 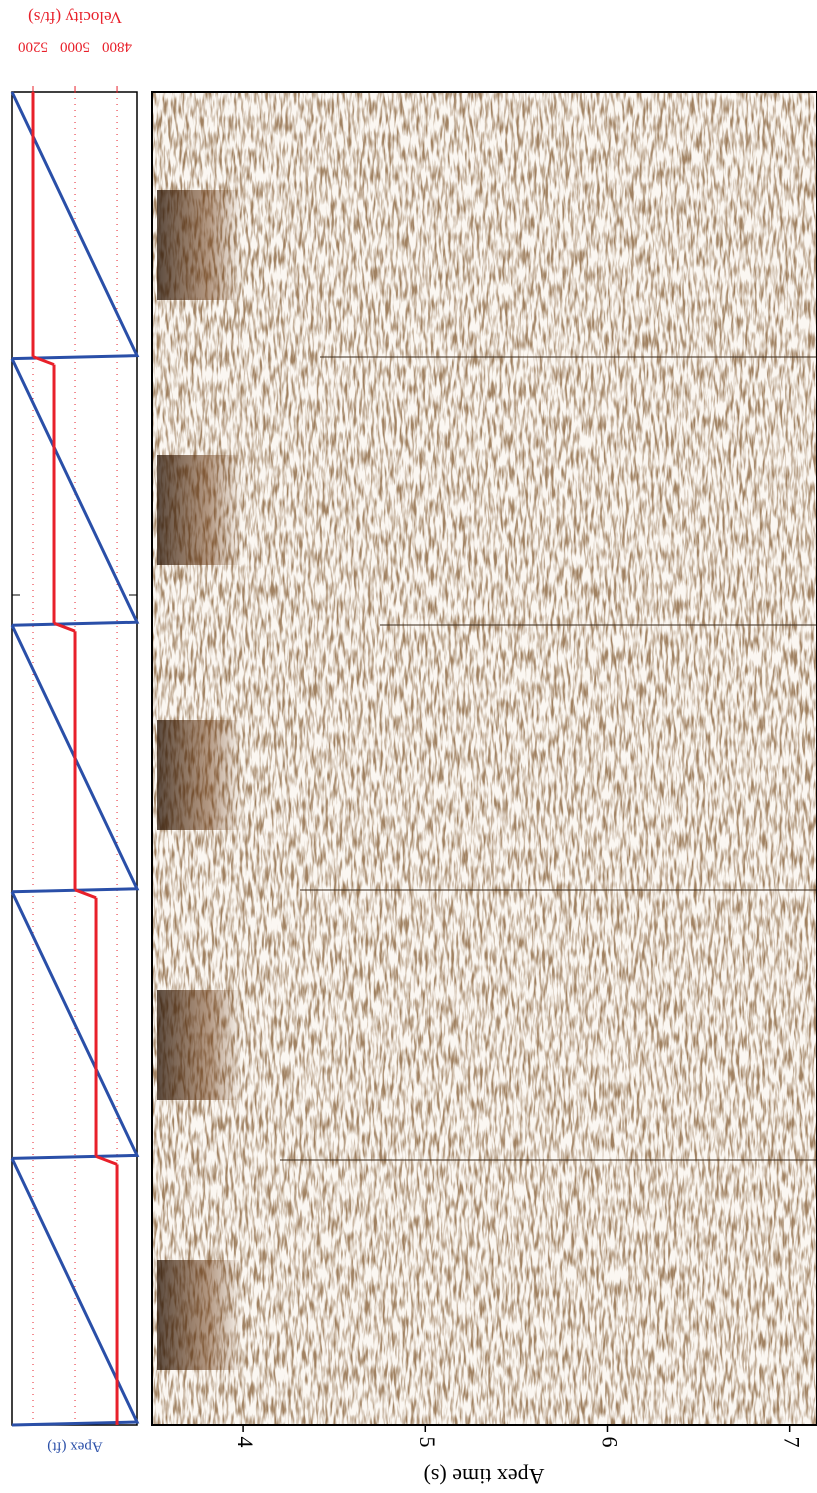 What do you see at coordinates (427, 1442) in the screenshot?
I see `x-tick-label: 5` at bounding box center [427, 1442].